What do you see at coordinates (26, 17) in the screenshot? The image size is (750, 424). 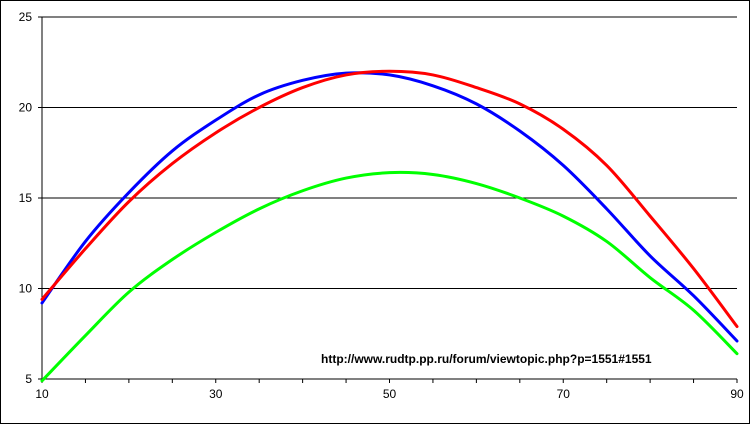 I see `y-tick-label: 25` at bounding box center [26, 17].